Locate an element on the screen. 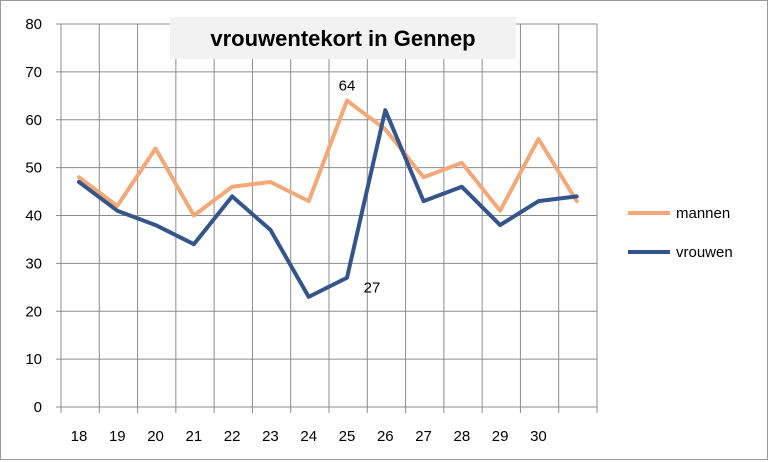 The width and height of the screenshot is (770, 462). data-label: 27 is located at coordinates (372, 288).